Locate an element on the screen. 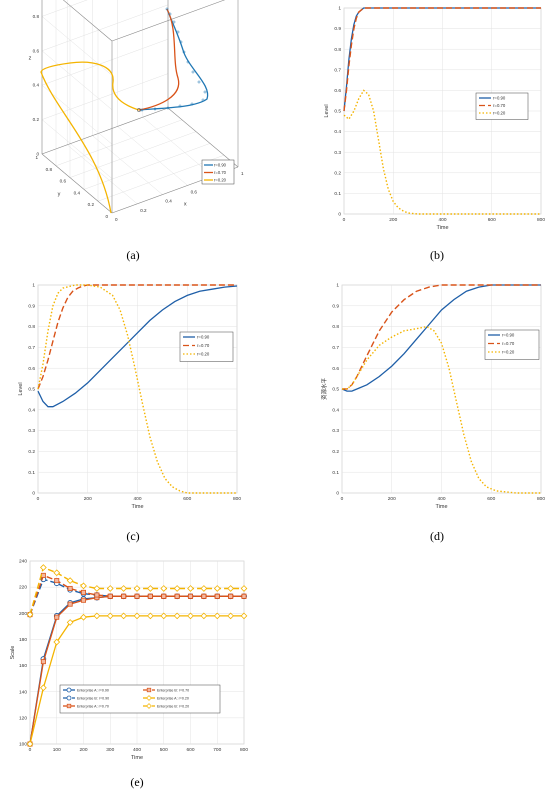 The width and height of the screenshot is (550, 792). y-tick-label: 120 is located at coordinates (23, 718).